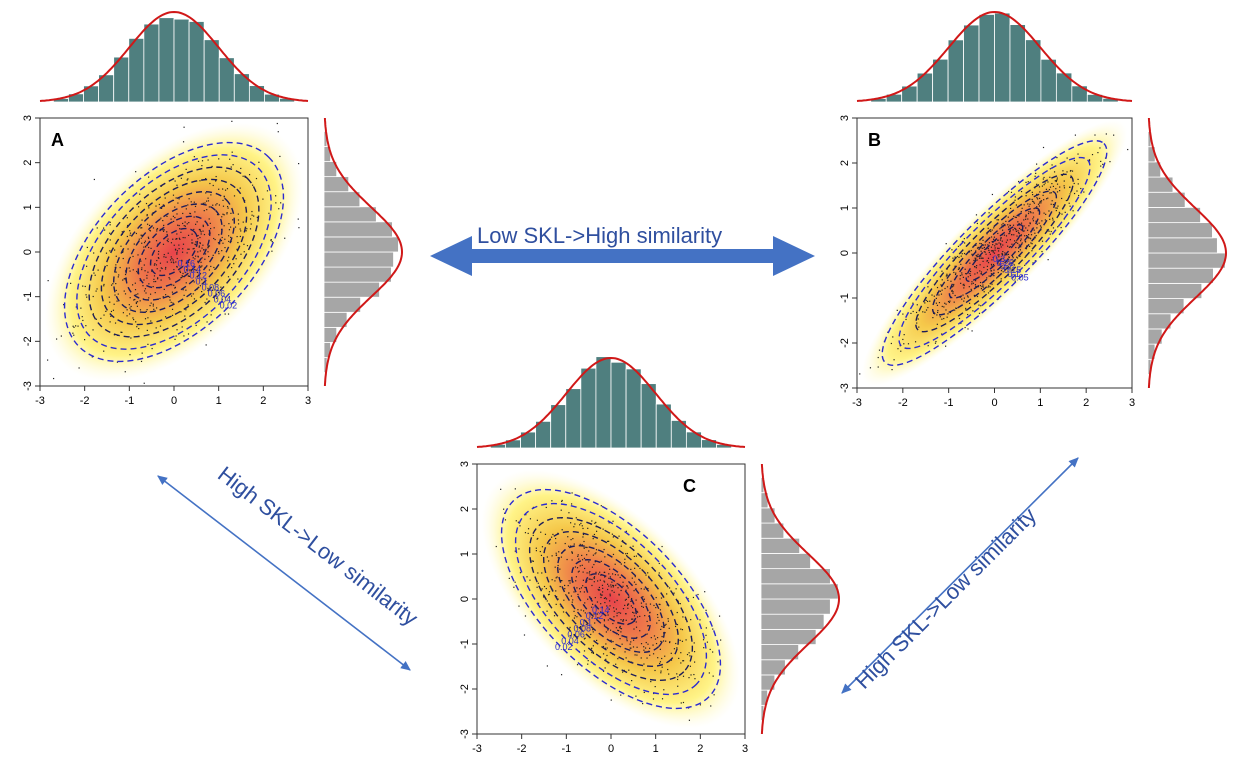 Image resolution: width=1239 pixels, height=760 pixels. What do you see at coordinates (28, 297) in the screenshot?
I see `y-tick-label: -1` at bounding box center [28, 297].